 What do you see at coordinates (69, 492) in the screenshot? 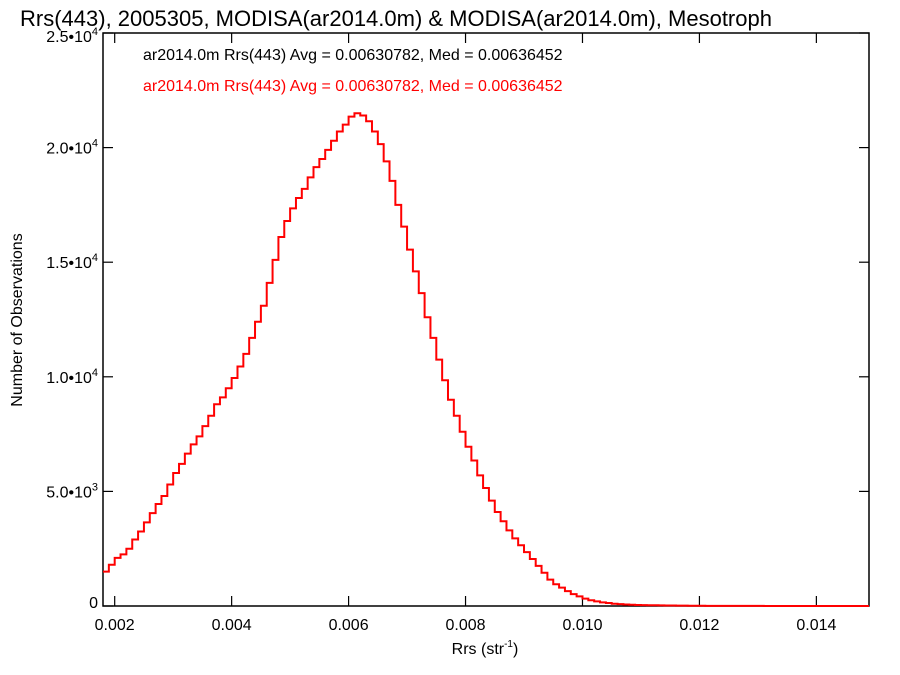
I see `y-tick-label-mantissa: 5.0•10` at bounding box center [69, 492].